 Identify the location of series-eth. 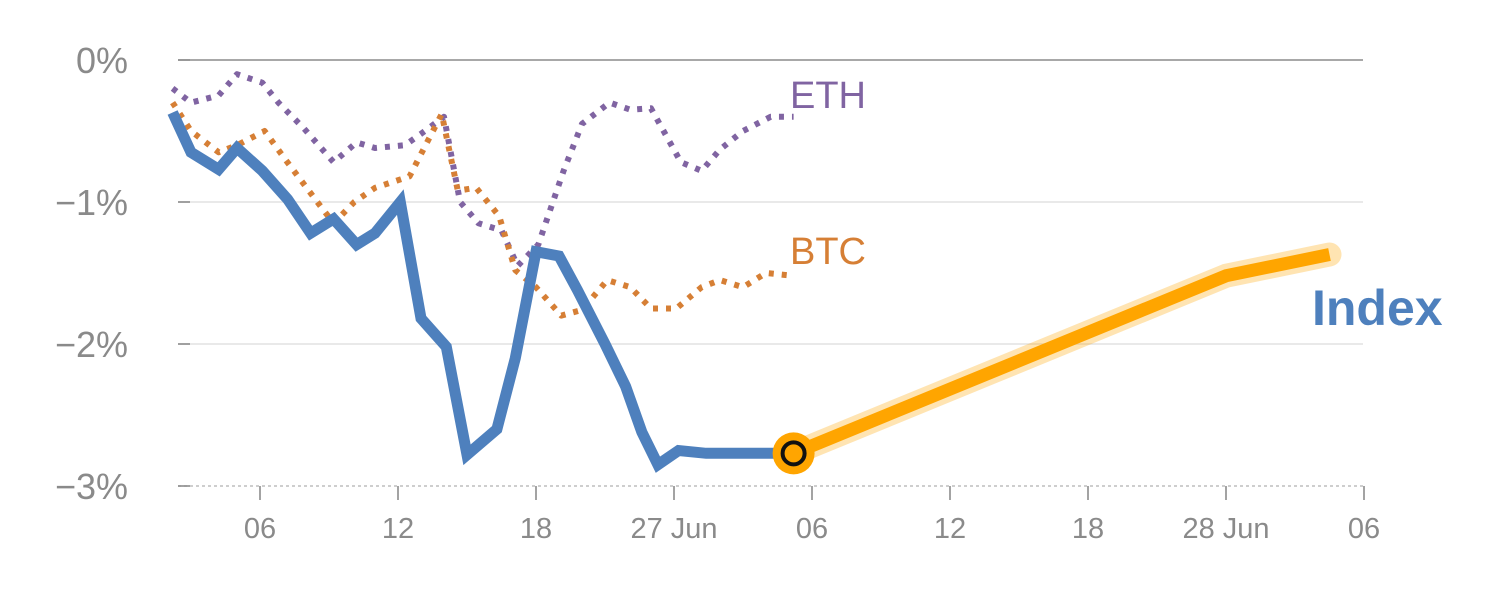
(482, 170).